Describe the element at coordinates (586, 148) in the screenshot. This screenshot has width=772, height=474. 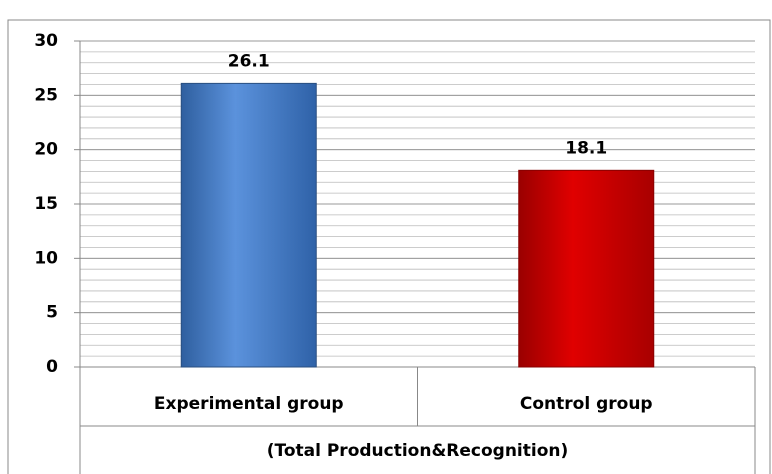
I see `data-label: 18.1` at that location.